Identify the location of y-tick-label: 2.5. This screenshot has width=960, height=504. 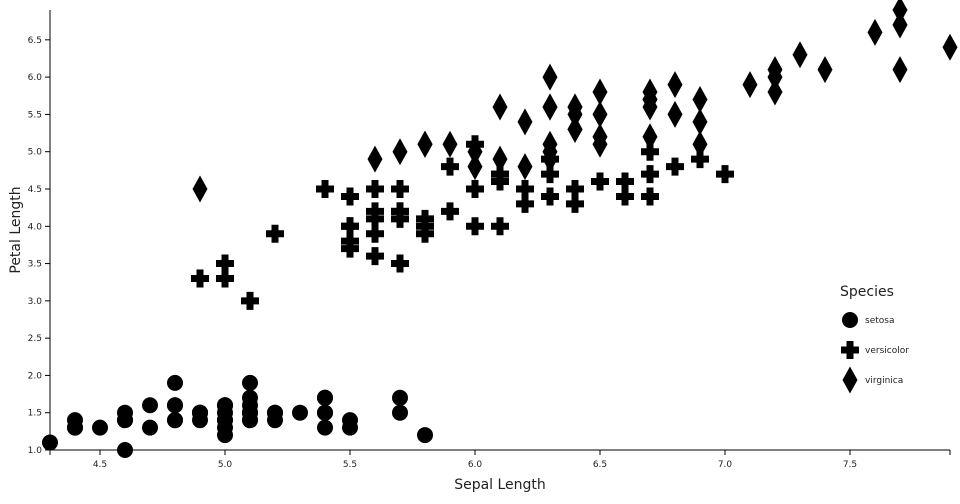
(35, 339).